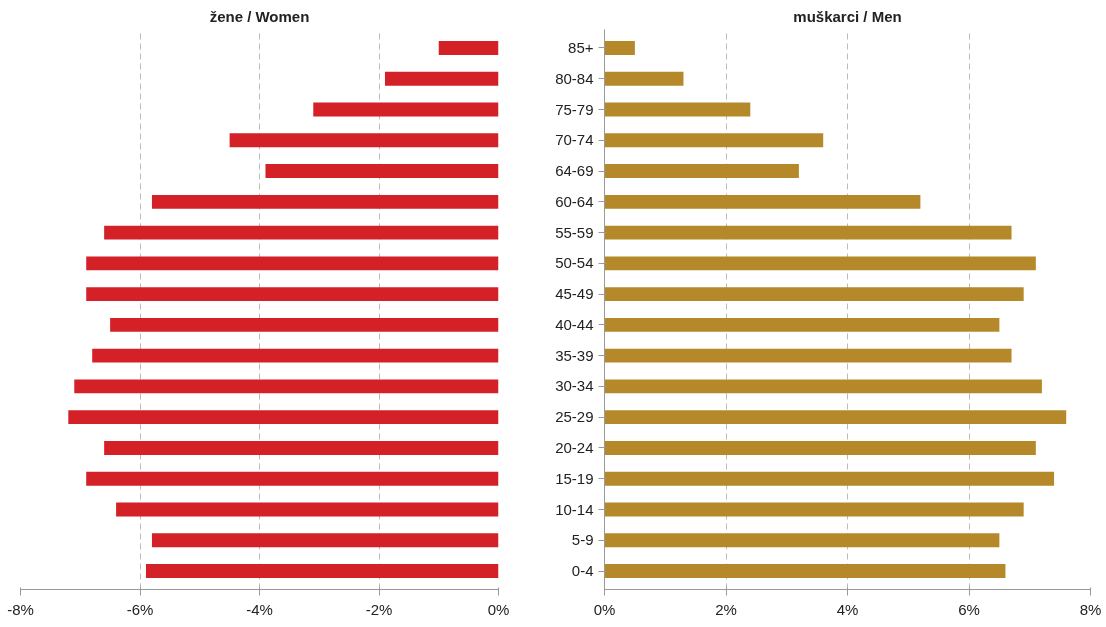 The height and width of the screenshot is (627, 1106). Describe the element at coordinates (574, 171) in the screenshot. I see `y-tick-label: 64-69` at that location.